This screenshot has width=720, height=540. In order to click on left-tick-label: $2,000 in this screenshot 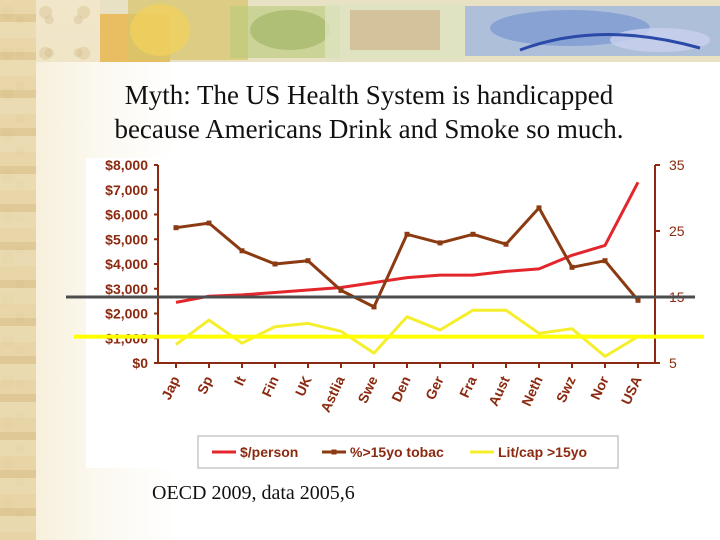, I will do `click(126, 314)`.